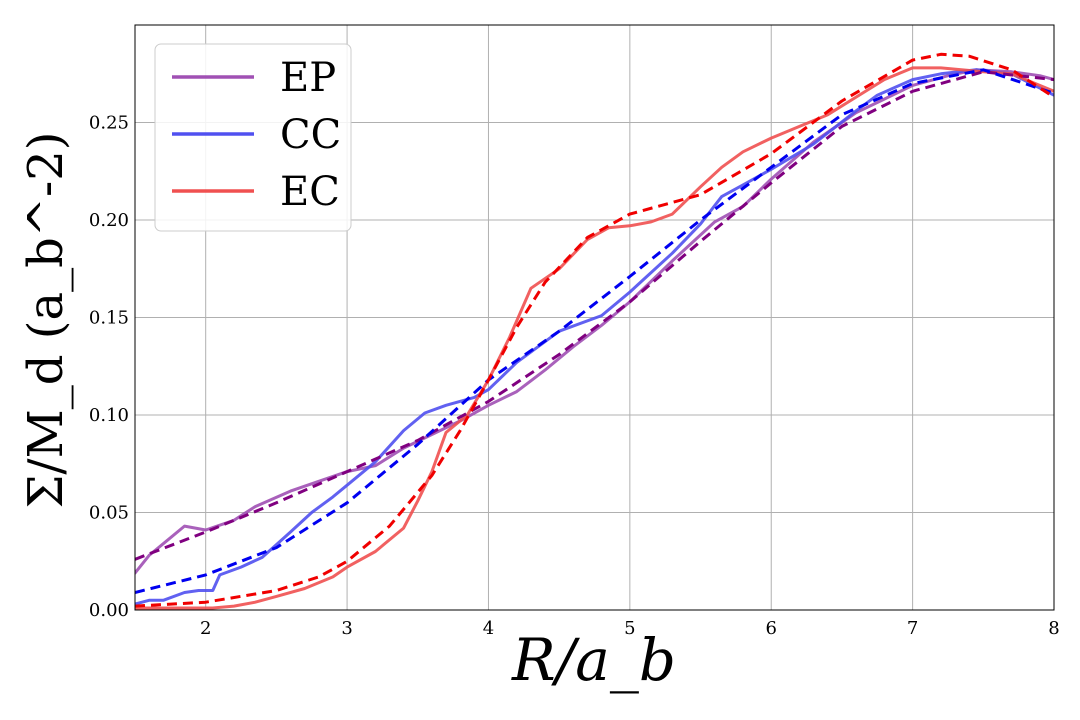 This screenshot has height=720, width=1080. What do you see at coordinates (109, 318) in the screenshot?
I see `y-tick-label: 0.15` at bounding box center [109, 318].